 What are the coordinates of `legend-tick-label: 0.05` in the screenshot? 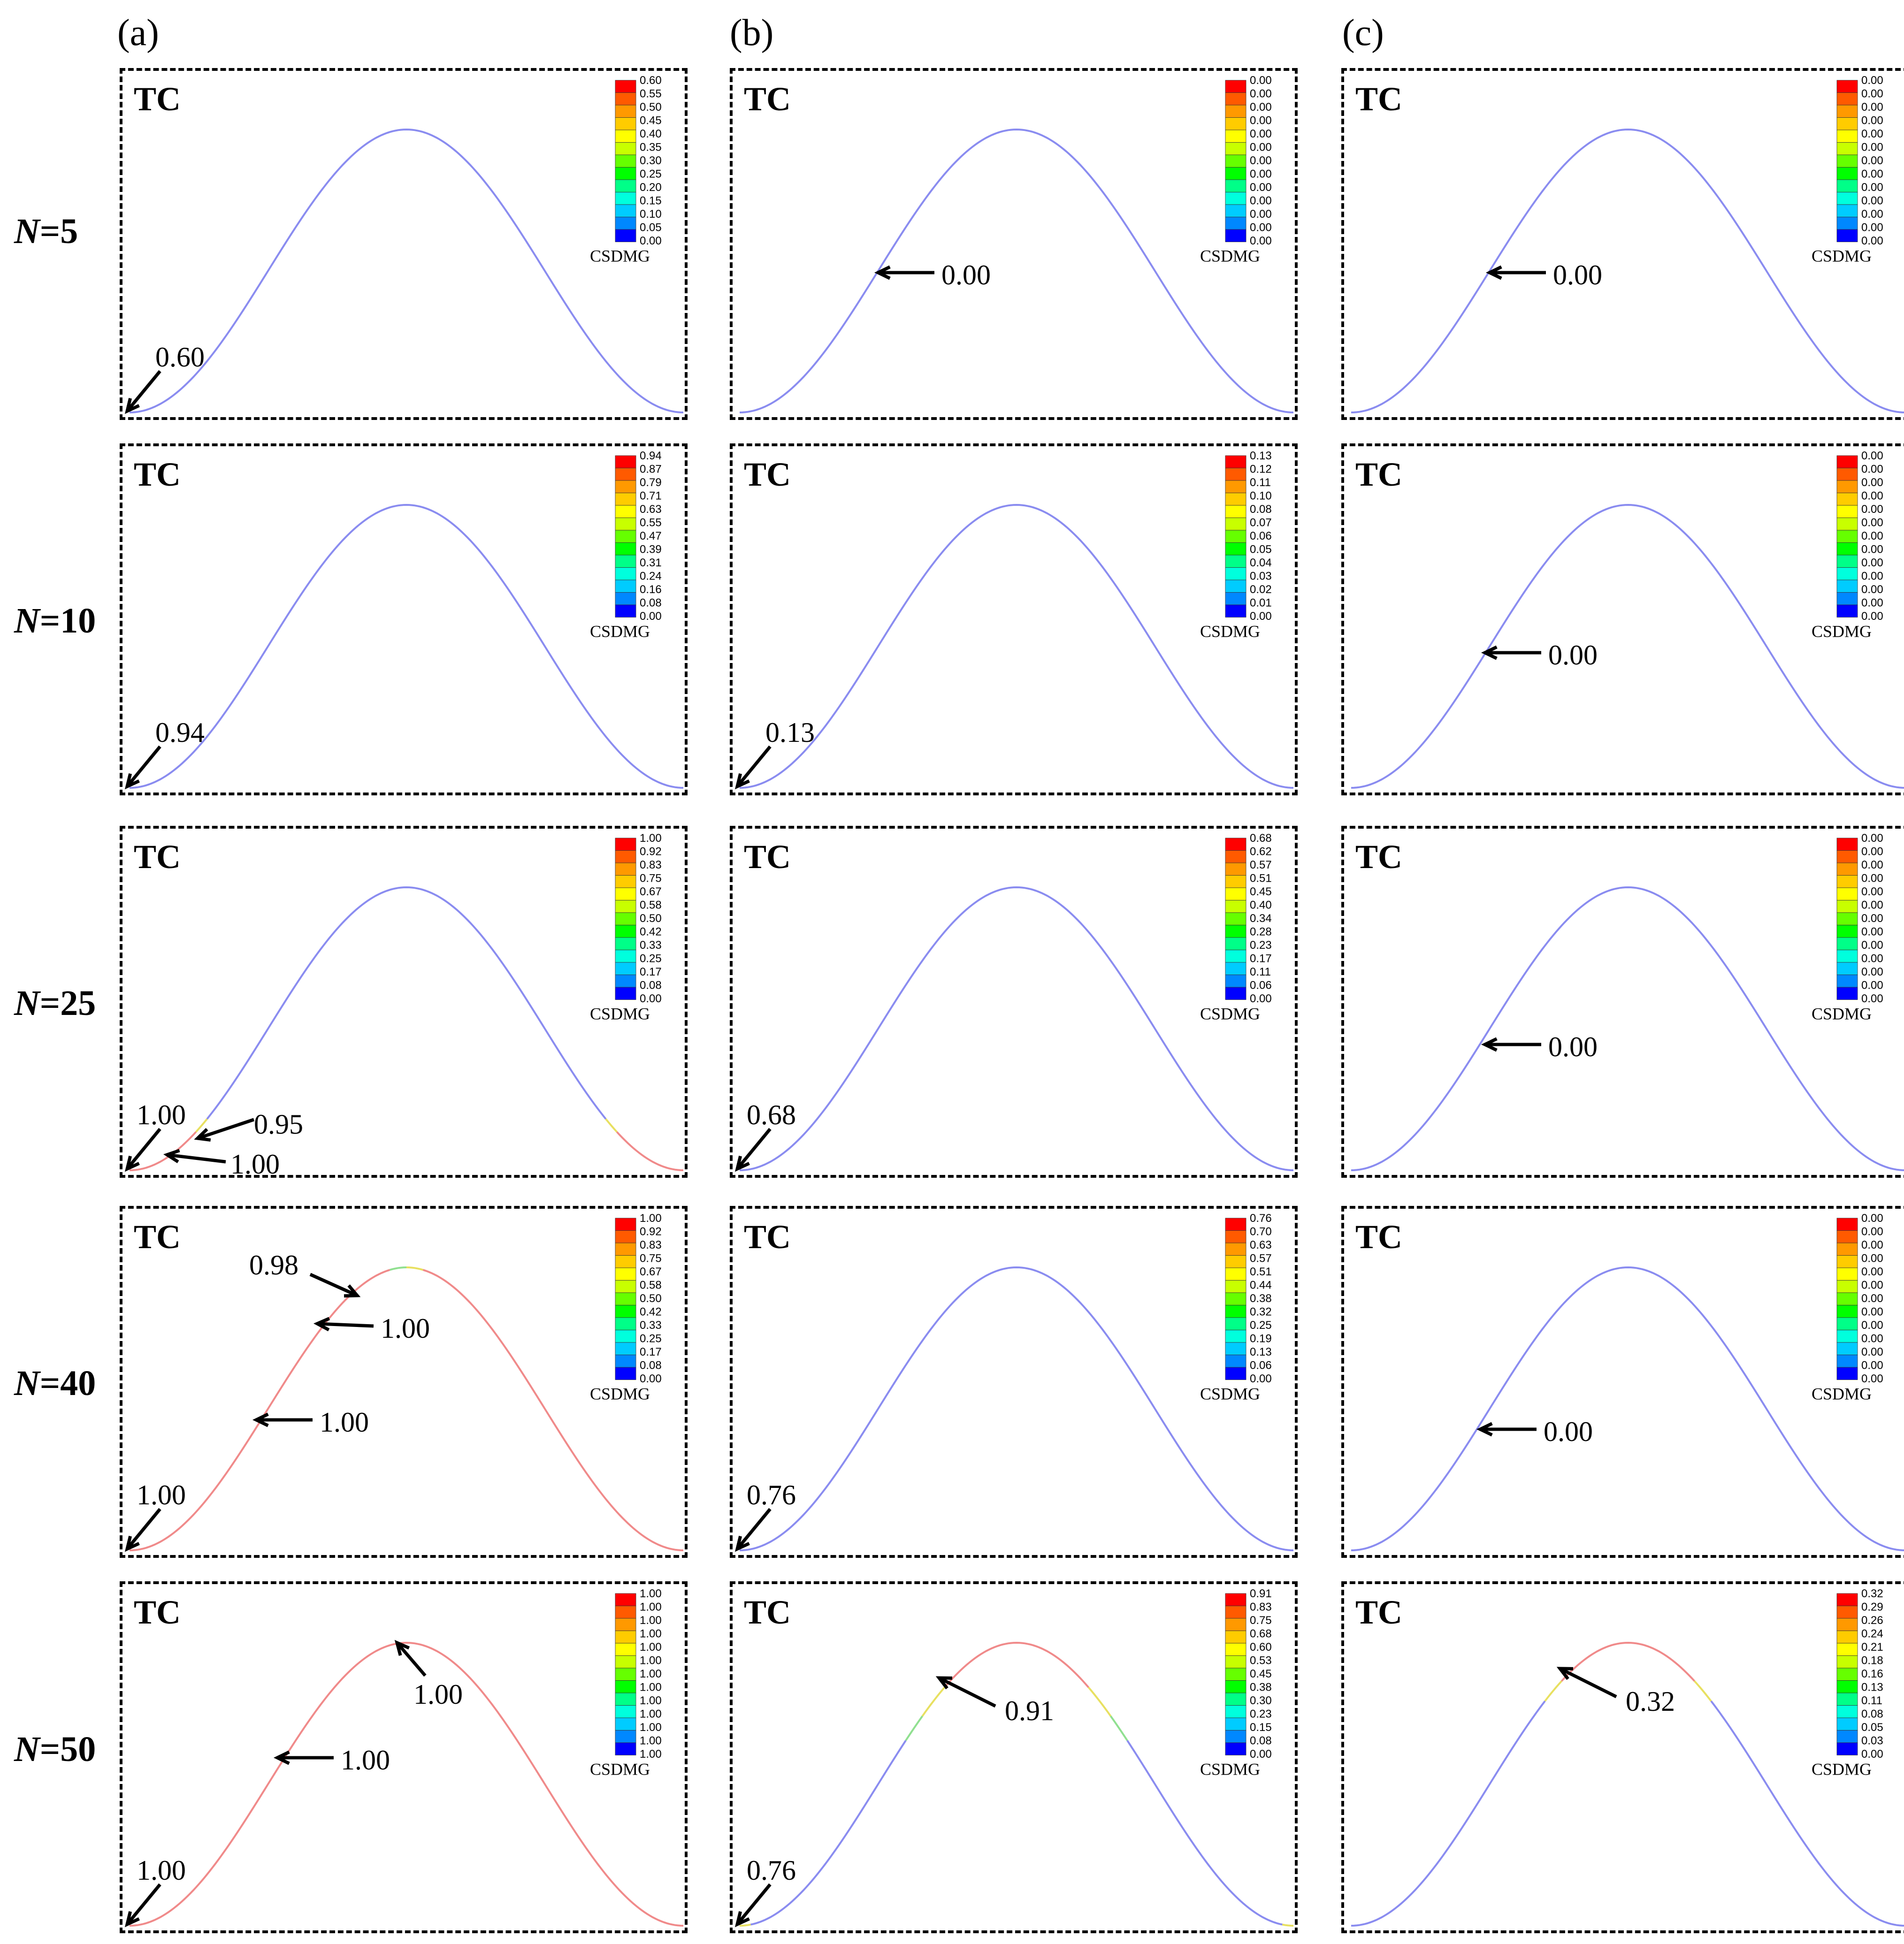 It's located at (651, 227).